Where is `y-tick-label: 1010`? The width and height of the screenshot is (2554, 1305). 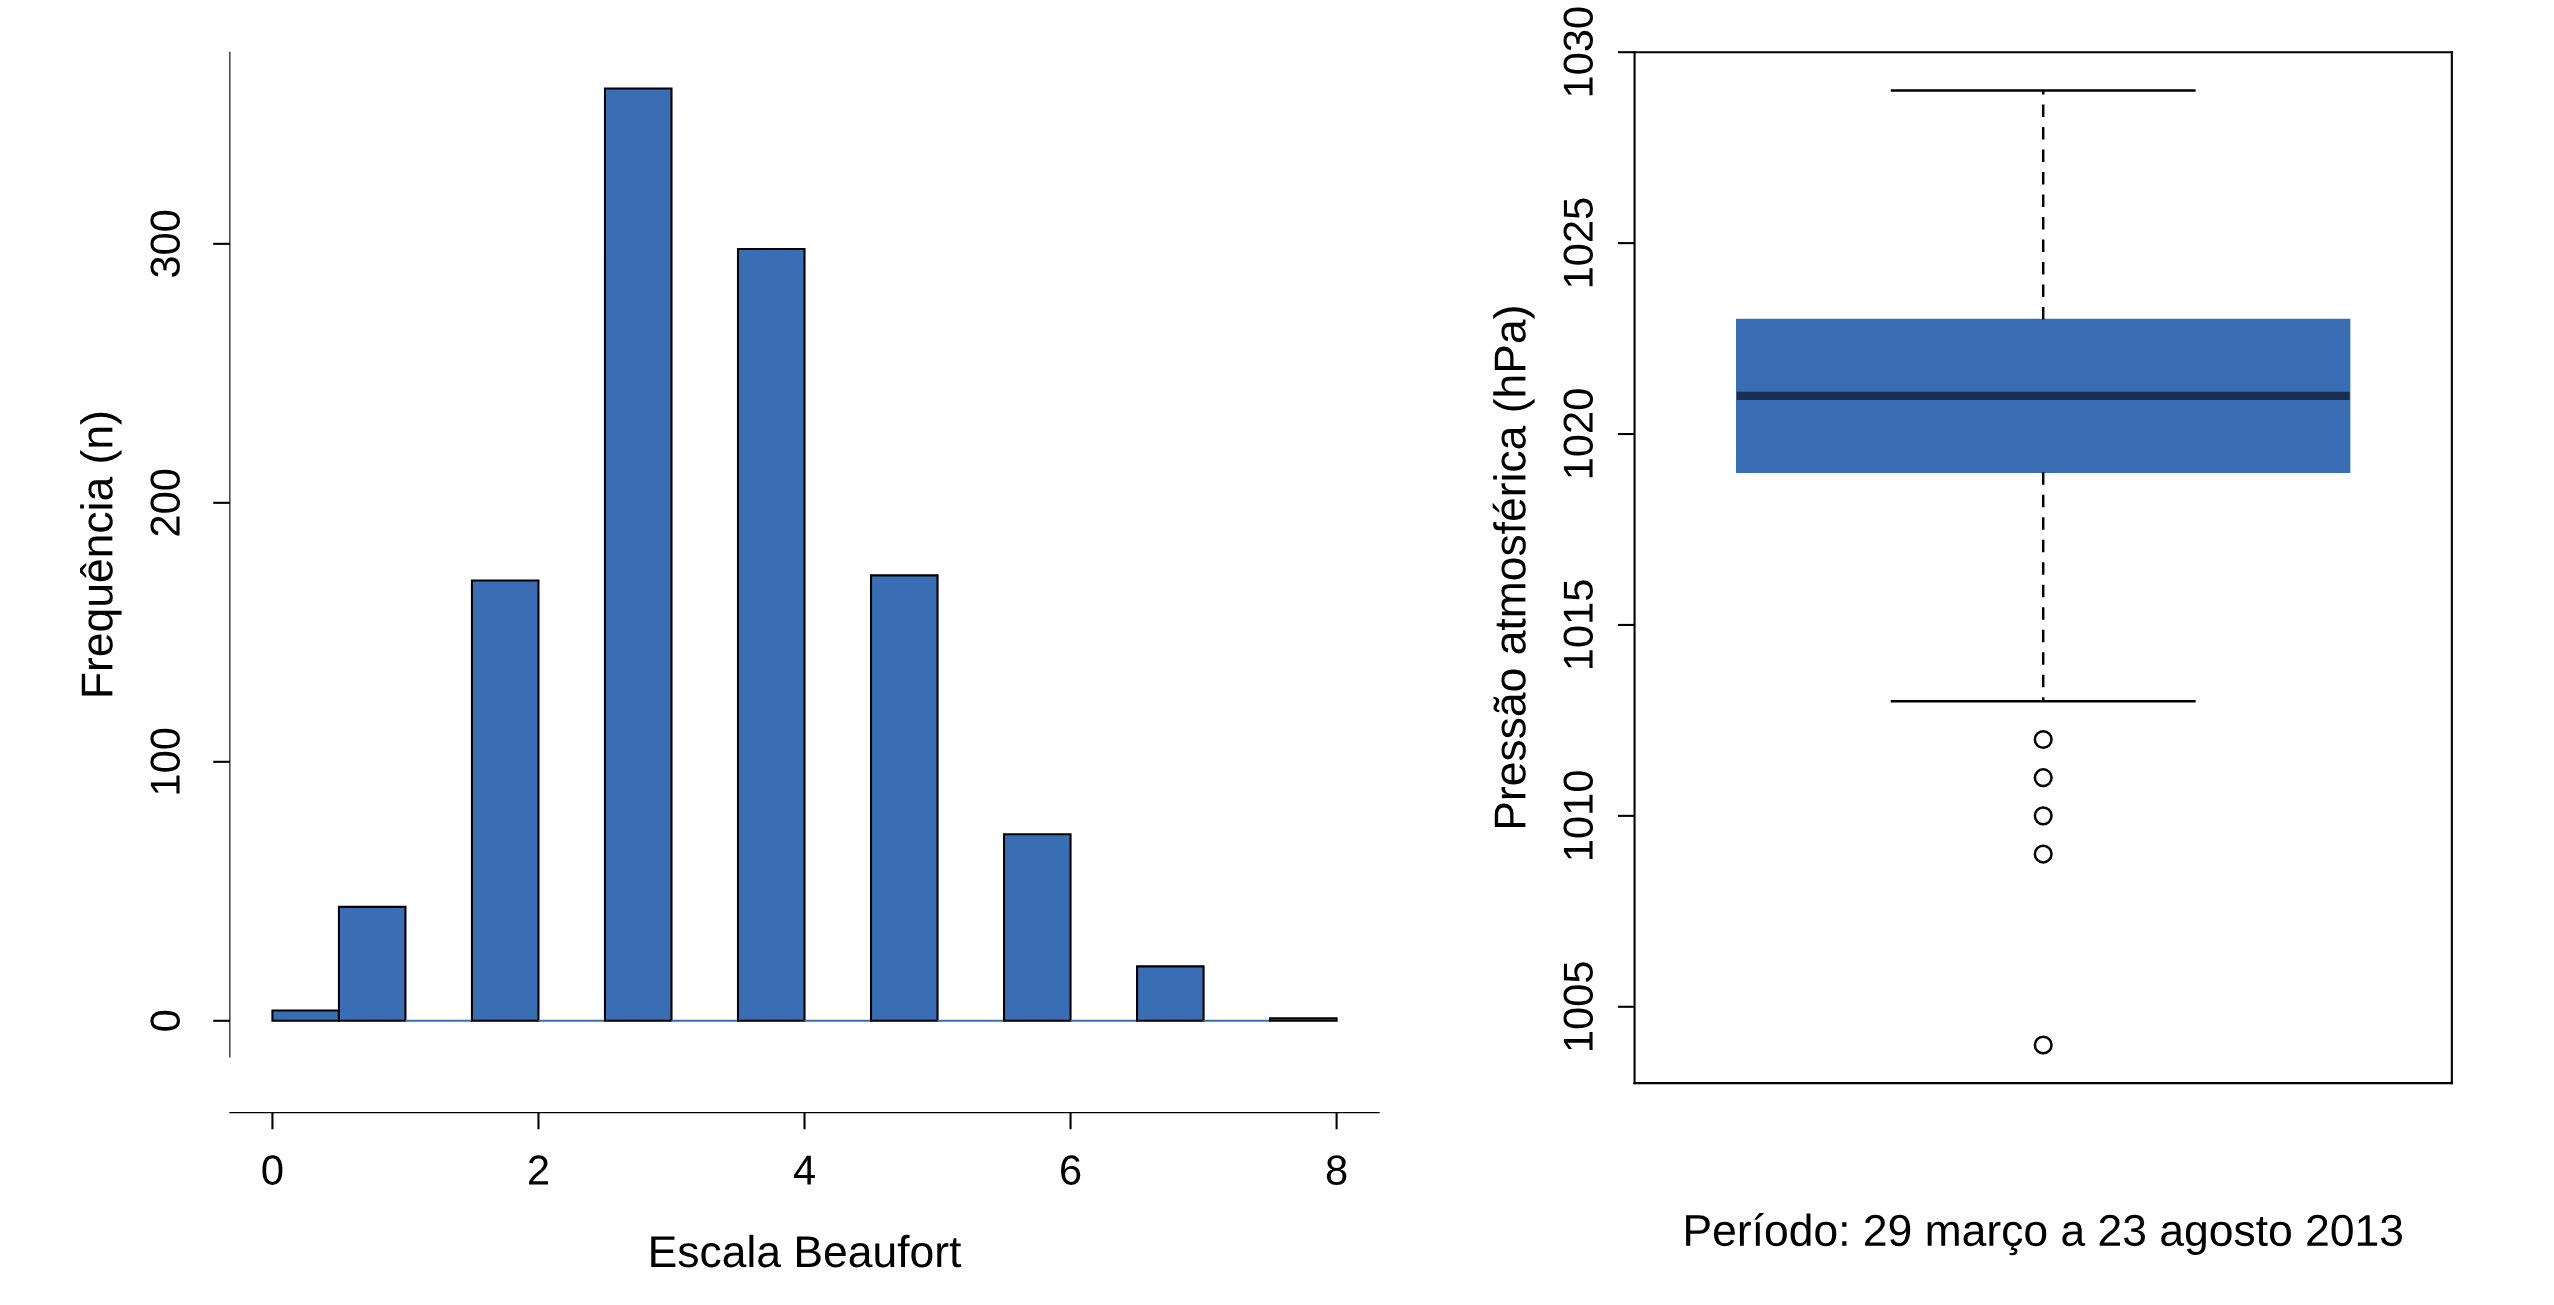 y-tick-label: 1010 is located at coordinates (1578, 815).